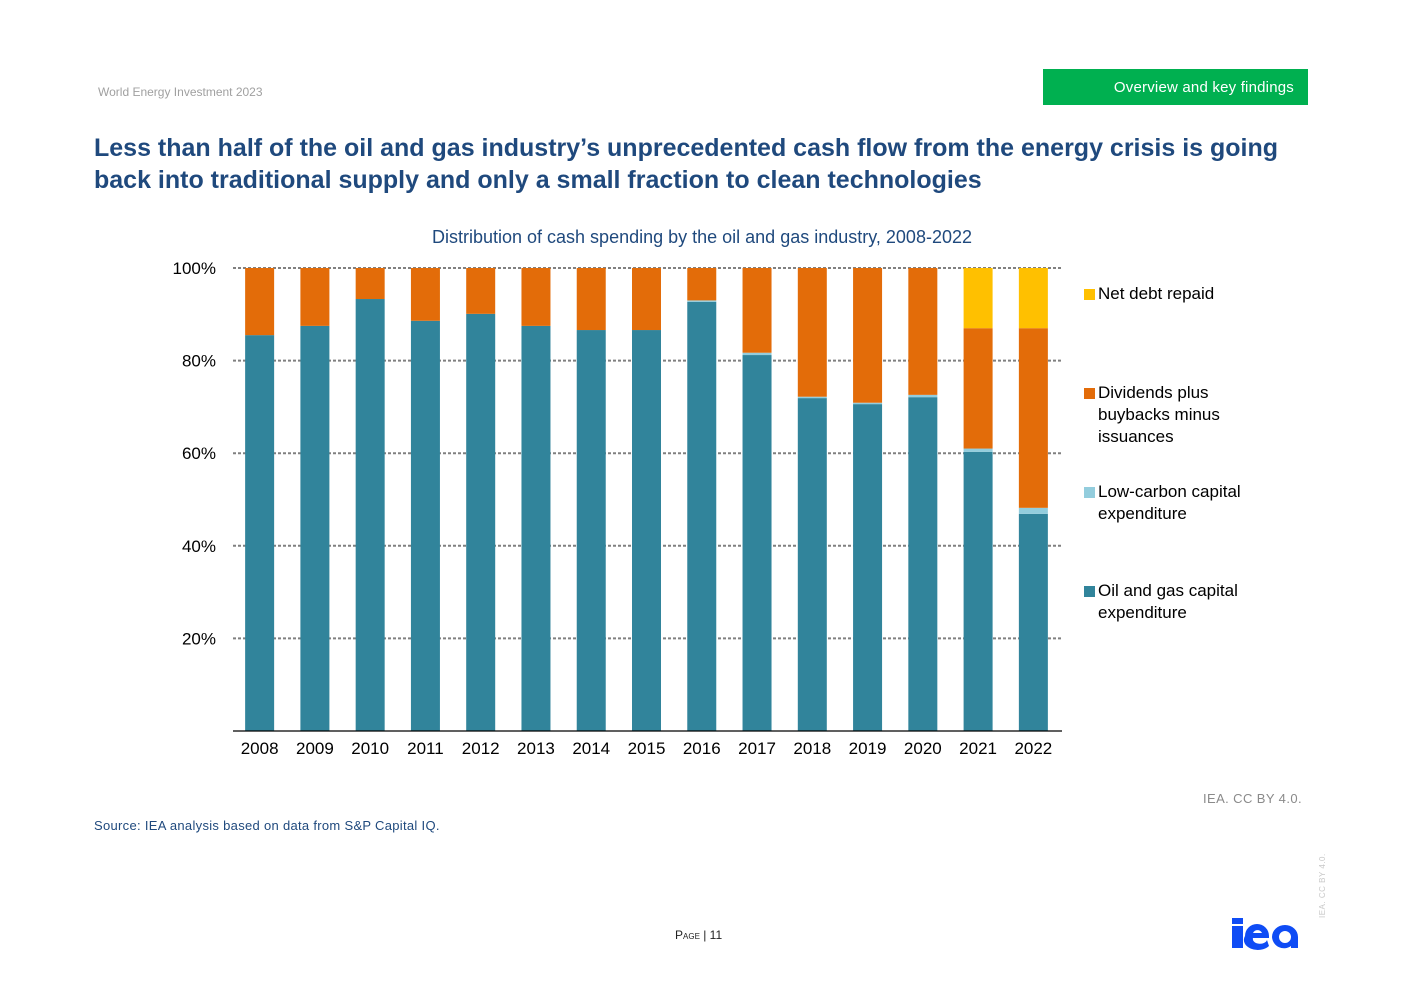 This screenshot has height=992, width=1403. What do you see at coordinates (260, 748) in the screenshot?
I see `x-tick-label: 2008` at bounding box center [260, 748].